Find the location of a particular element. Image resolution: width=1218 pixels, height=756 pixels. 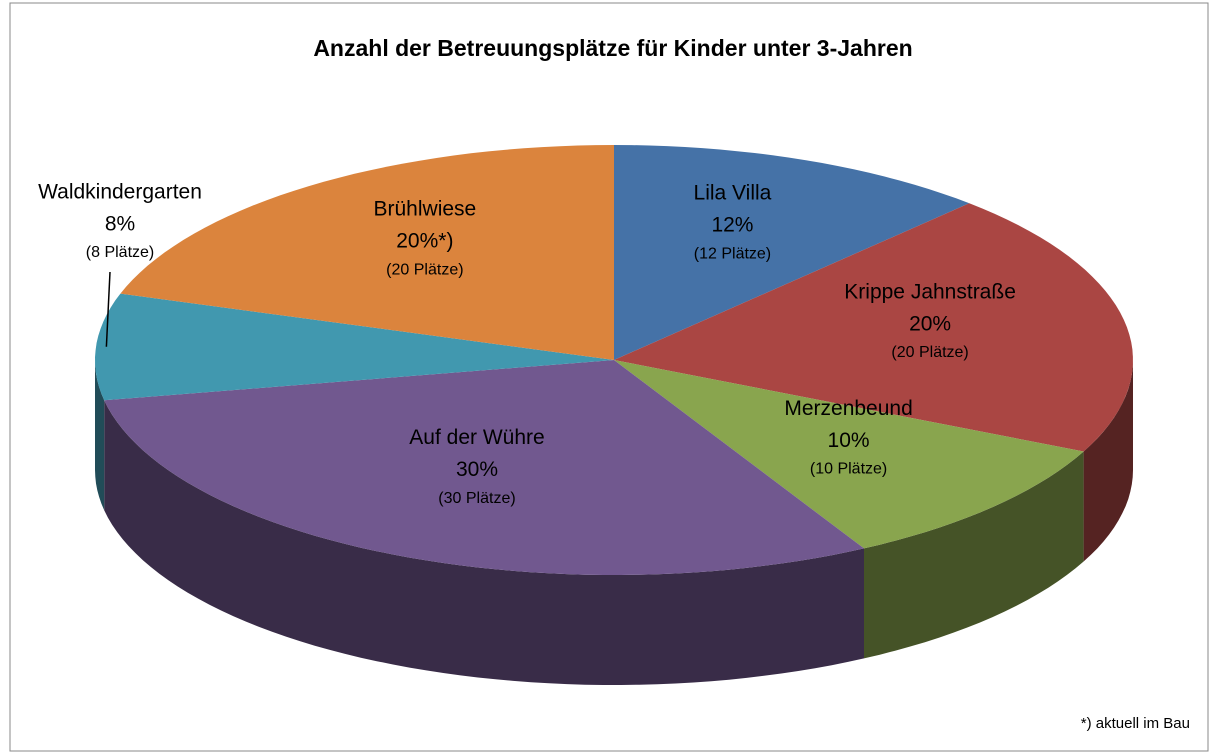

slice-label: Auf der Wühre is located at coordinates (476, 437).